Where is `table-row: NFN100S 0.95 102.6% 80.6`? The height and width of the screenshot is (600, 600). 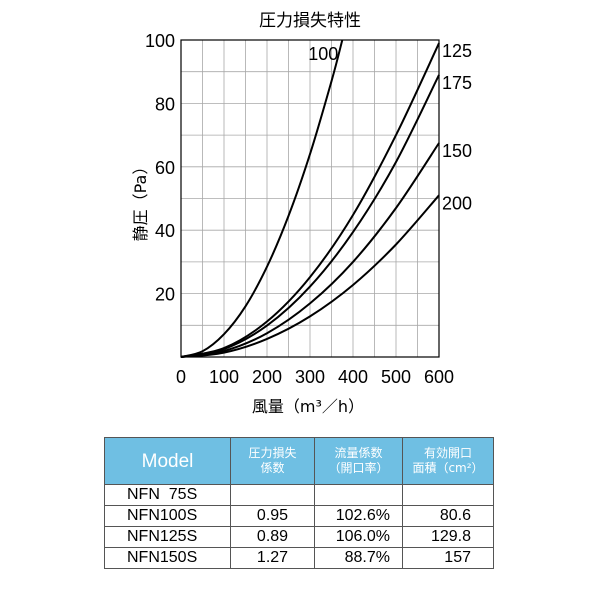
table-row: NFN100S 0.95 102.6% 80.6 is located at coordinates (299, 516).